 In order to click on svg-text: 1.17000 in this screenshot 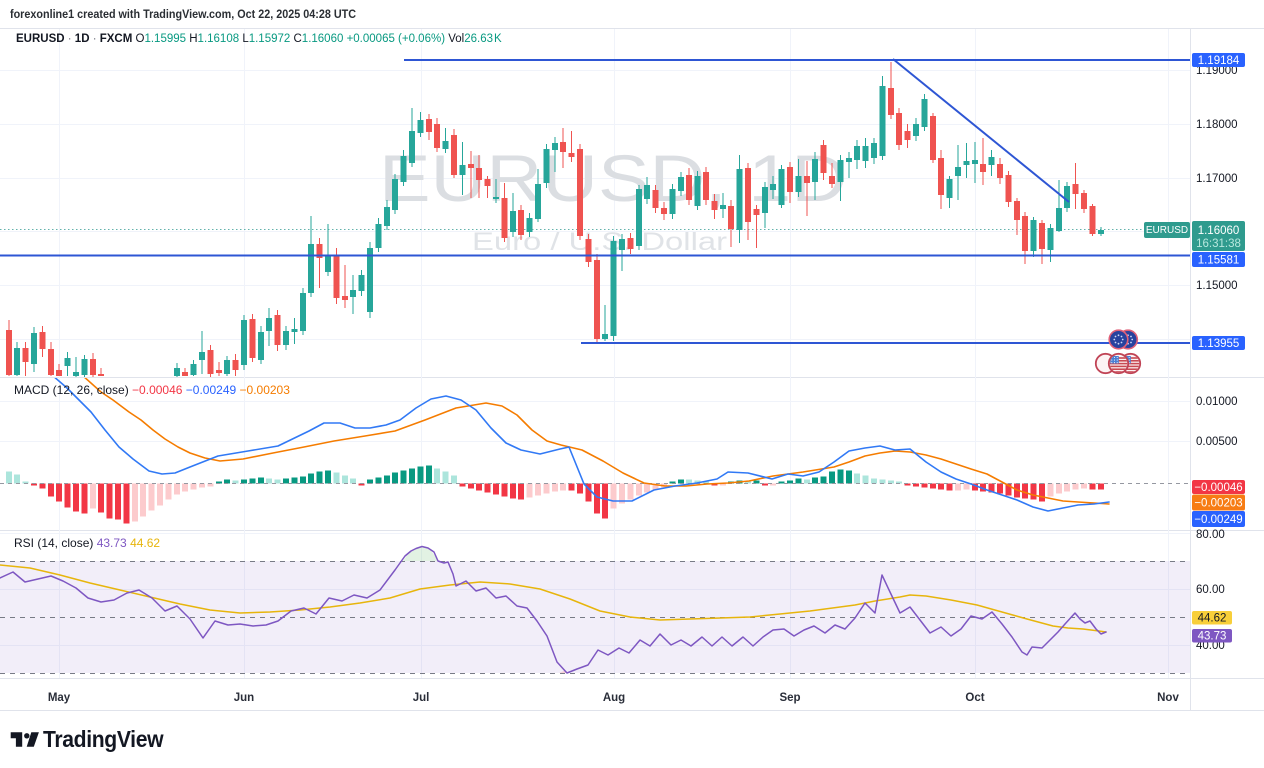, I will do `click(1217, 179)`.